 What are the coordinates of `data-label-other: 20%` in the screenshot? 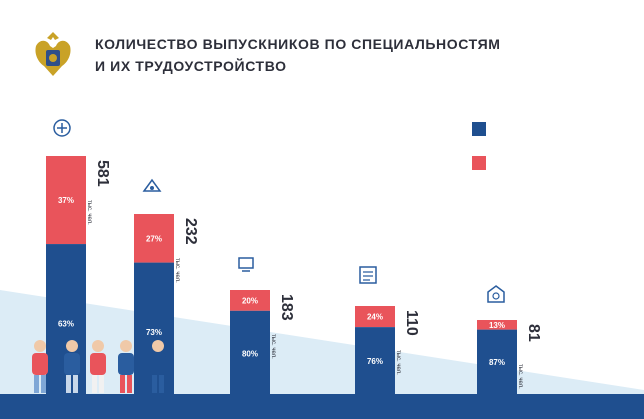 It's located at (250, 300).